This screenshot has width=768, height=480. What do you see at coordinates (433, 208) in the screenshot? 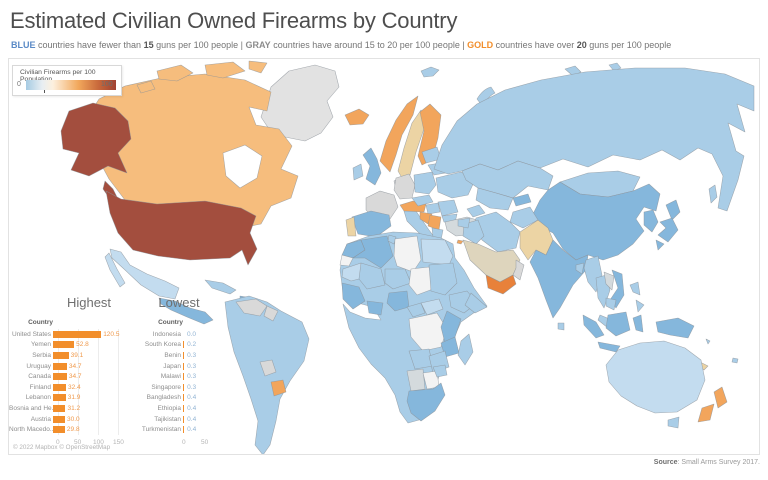
I see `country-hungary` at bounding box center [433, 208].